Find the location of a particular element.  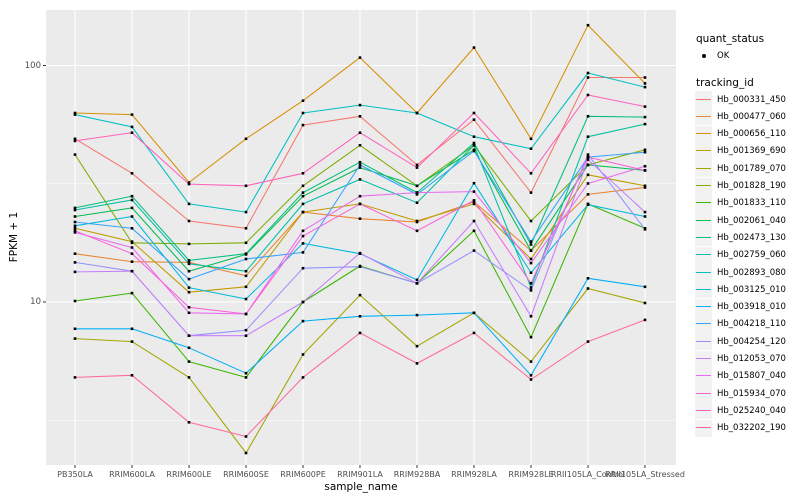

x-tick-label: RRIM600SE is located at coordinates (246, 474).